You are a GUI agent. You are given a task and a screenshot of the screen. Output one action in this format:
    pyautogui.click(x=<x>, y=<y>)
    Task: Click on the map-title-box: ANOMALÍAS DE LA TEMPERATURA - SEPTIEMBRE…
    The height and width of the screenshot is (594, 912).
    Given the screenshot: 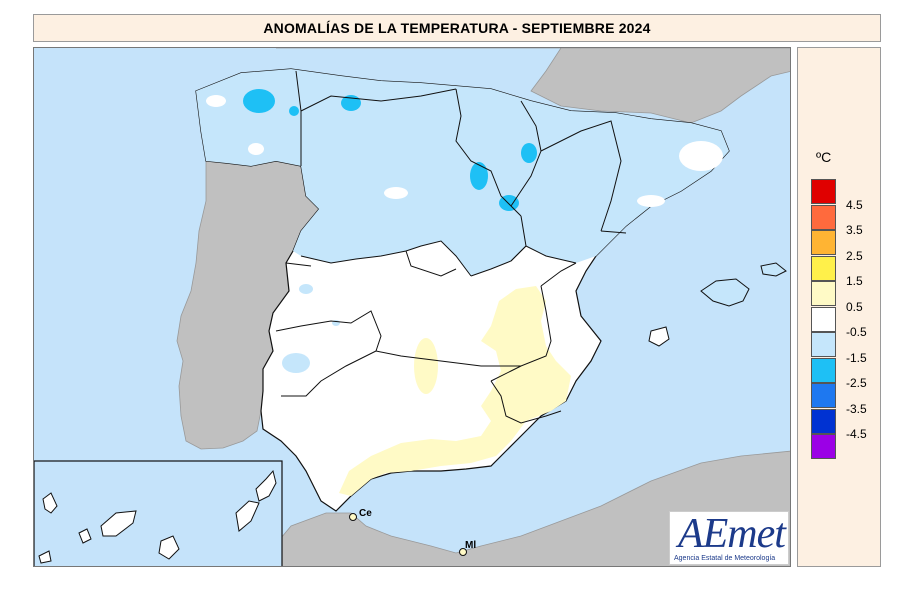 What is the action you would take?
    pyautogui.click(x=457, y=28)
    